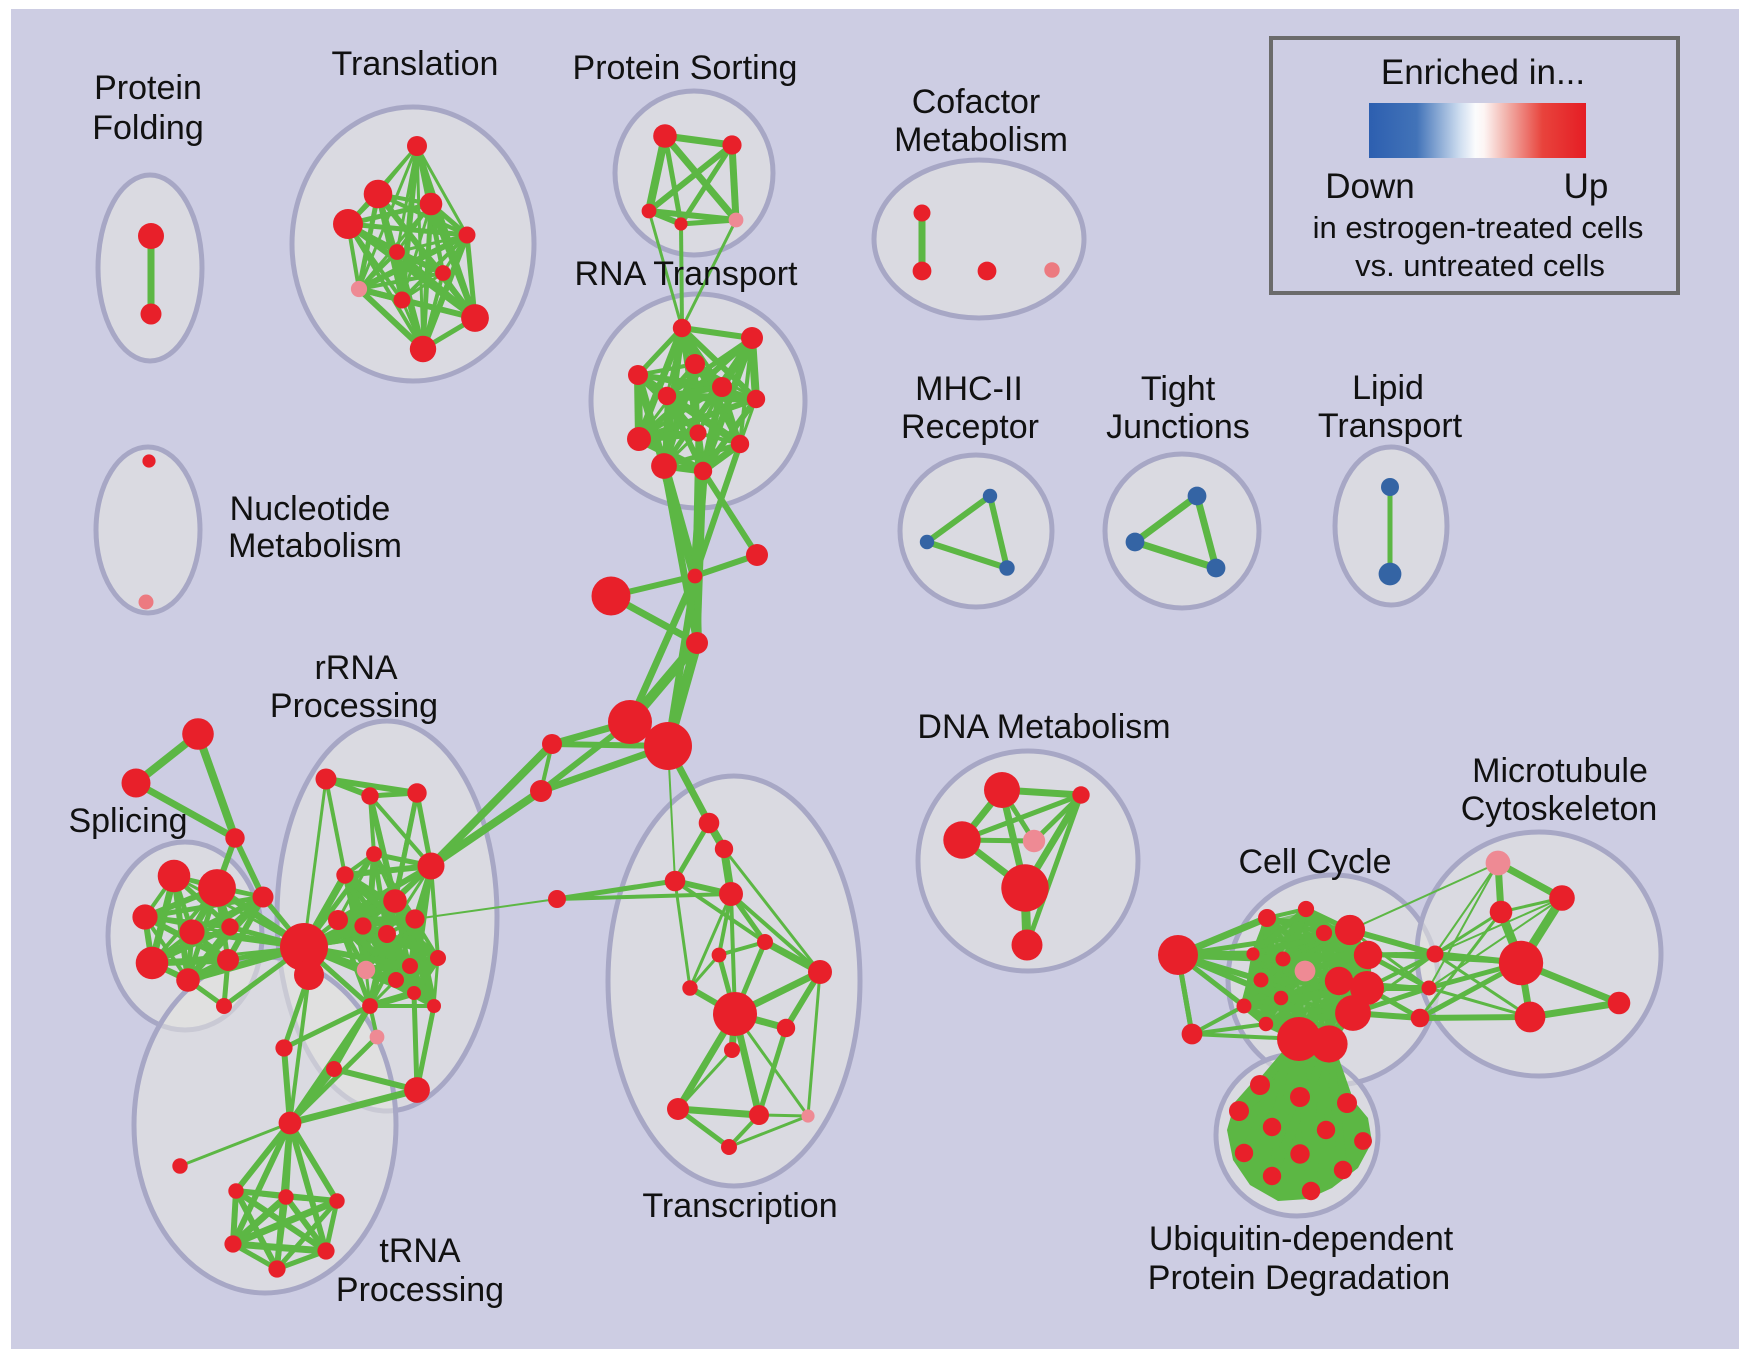 This screenshot has width=1750, height=1360. Describe the element at coordinates (1390, 426) in the screenshot. I see `svg-text: Transport` at that location.